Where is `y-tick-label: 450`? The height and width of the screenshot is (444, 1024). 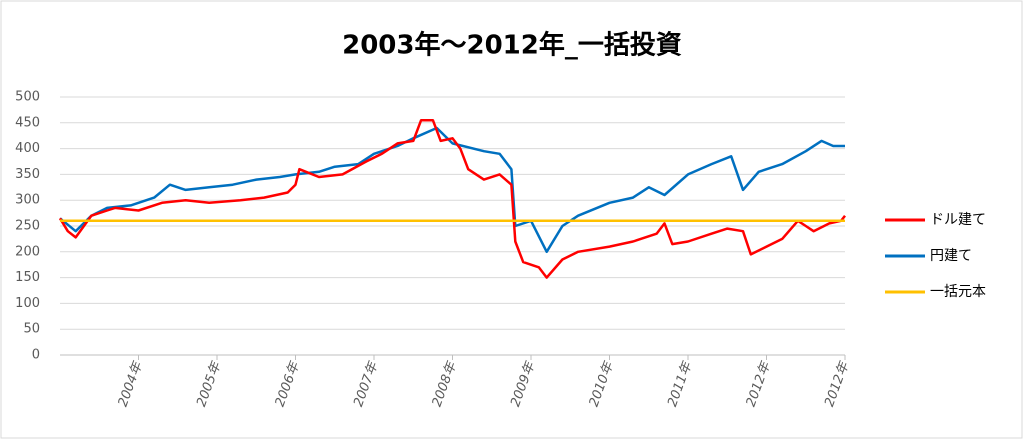 y-tick-label: 450 is located at coordinates (27, 122).